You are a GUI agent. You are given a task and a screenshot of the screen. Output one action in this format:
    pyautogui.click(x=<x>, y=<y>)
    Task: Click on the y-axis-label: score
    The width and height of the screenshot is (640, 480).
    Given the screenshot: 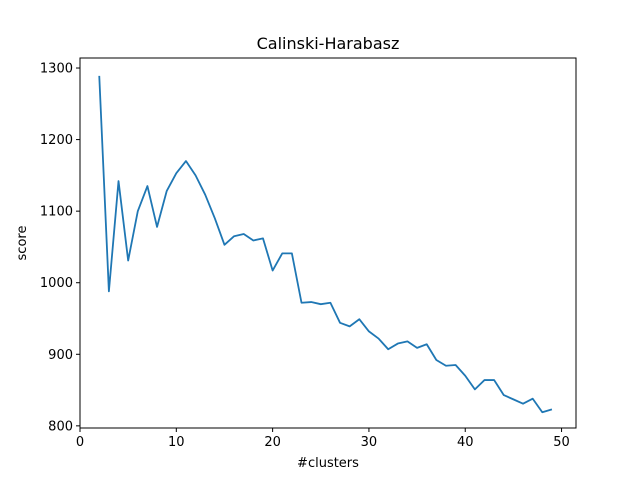 What is the action you would take?
    pyautogui.click(x=22, y=243)
    